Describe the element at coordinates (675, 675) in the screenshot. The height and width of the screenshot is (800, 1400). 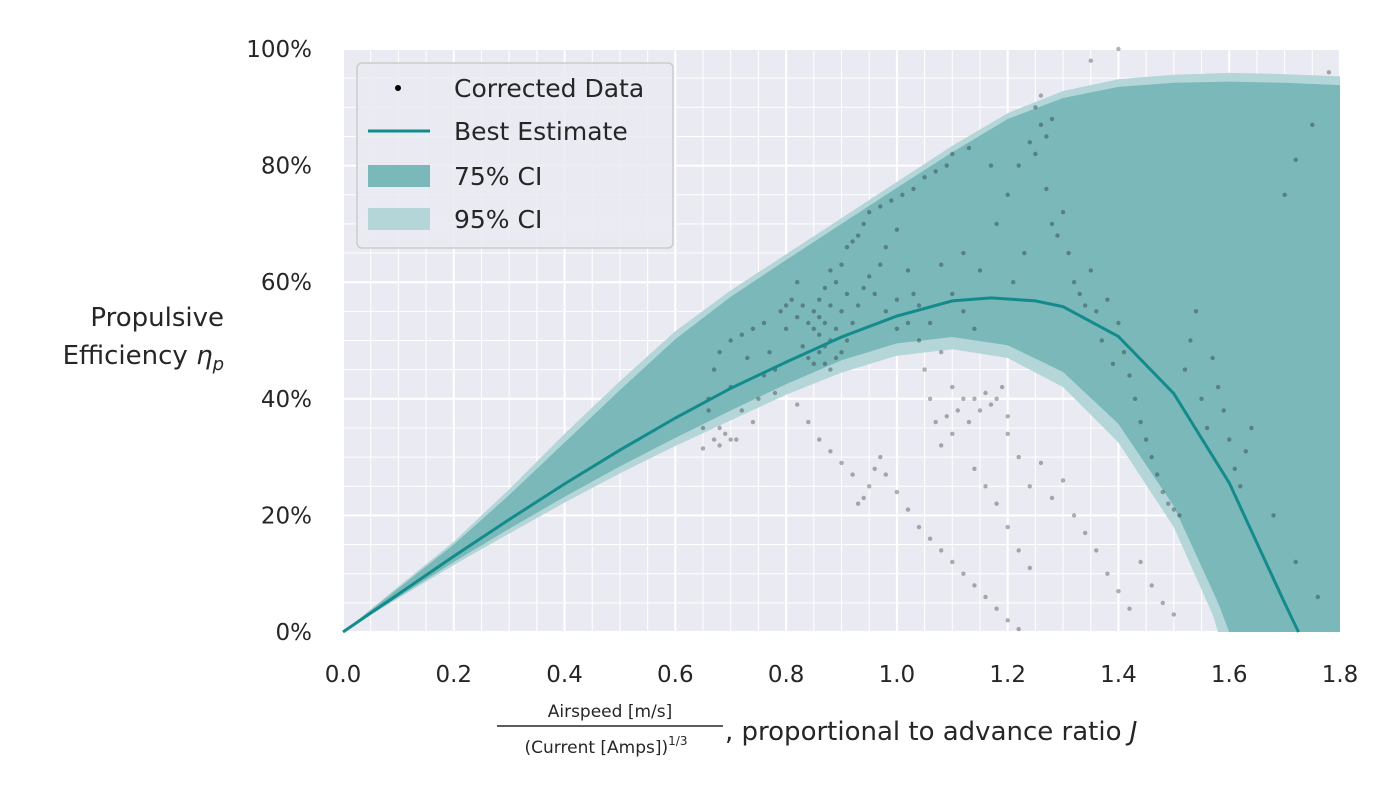
I see `x-tick-label: 0.6` at that location.